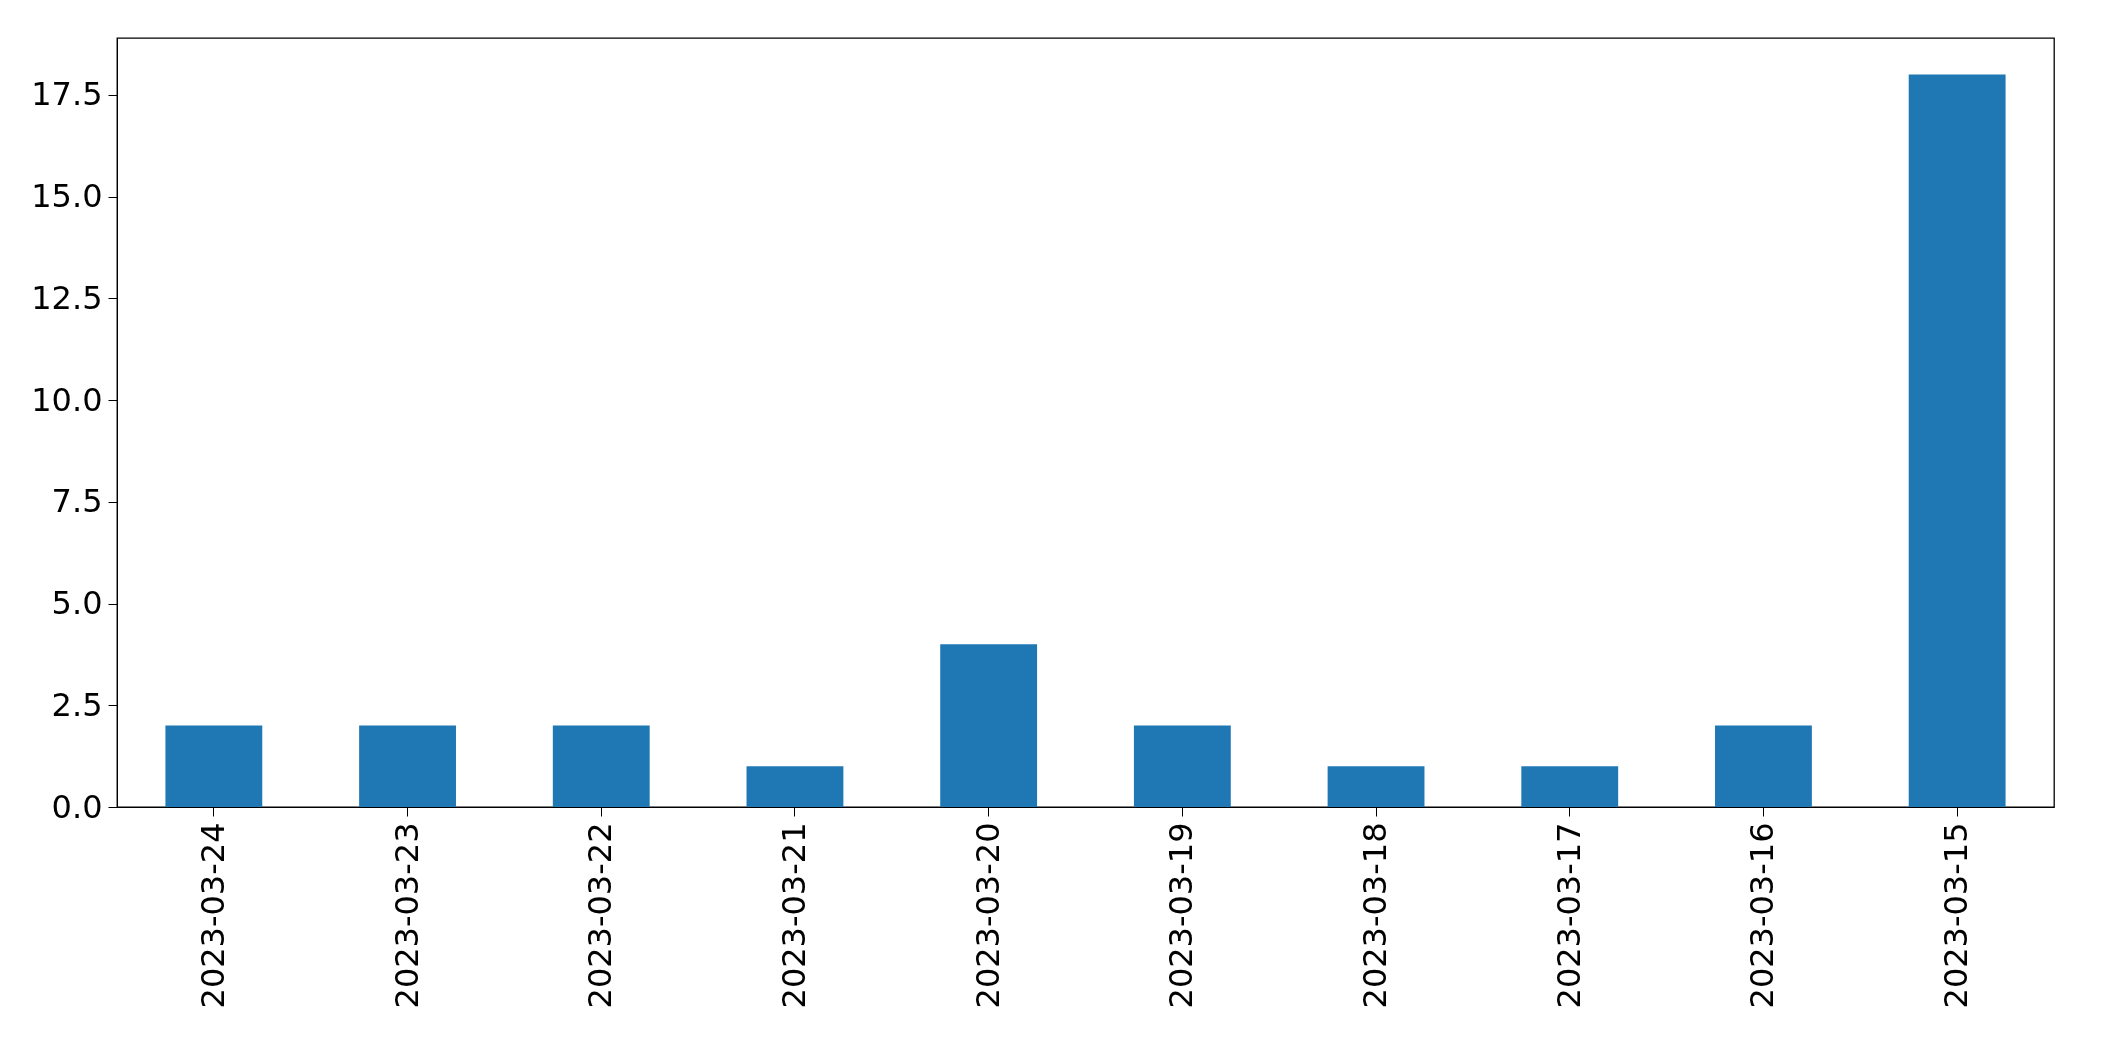  I want to click on y-tick-label: 2.5, so click(77, 704).